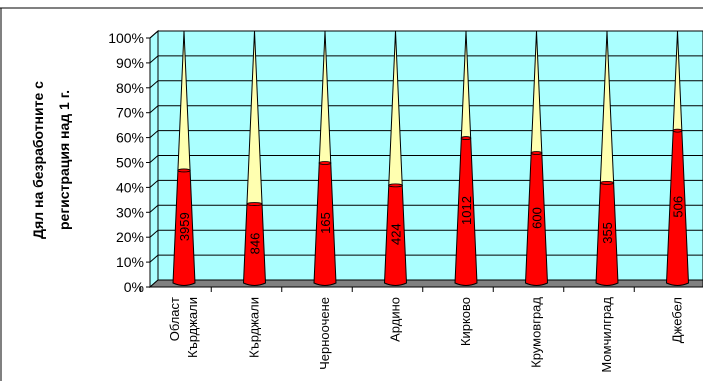 This screenshot has height=386, width=703. What do you see at coordinates (130, 88) in the screenshot?
I see `y-tick-label: 80%` at bounding box center [130, 88].